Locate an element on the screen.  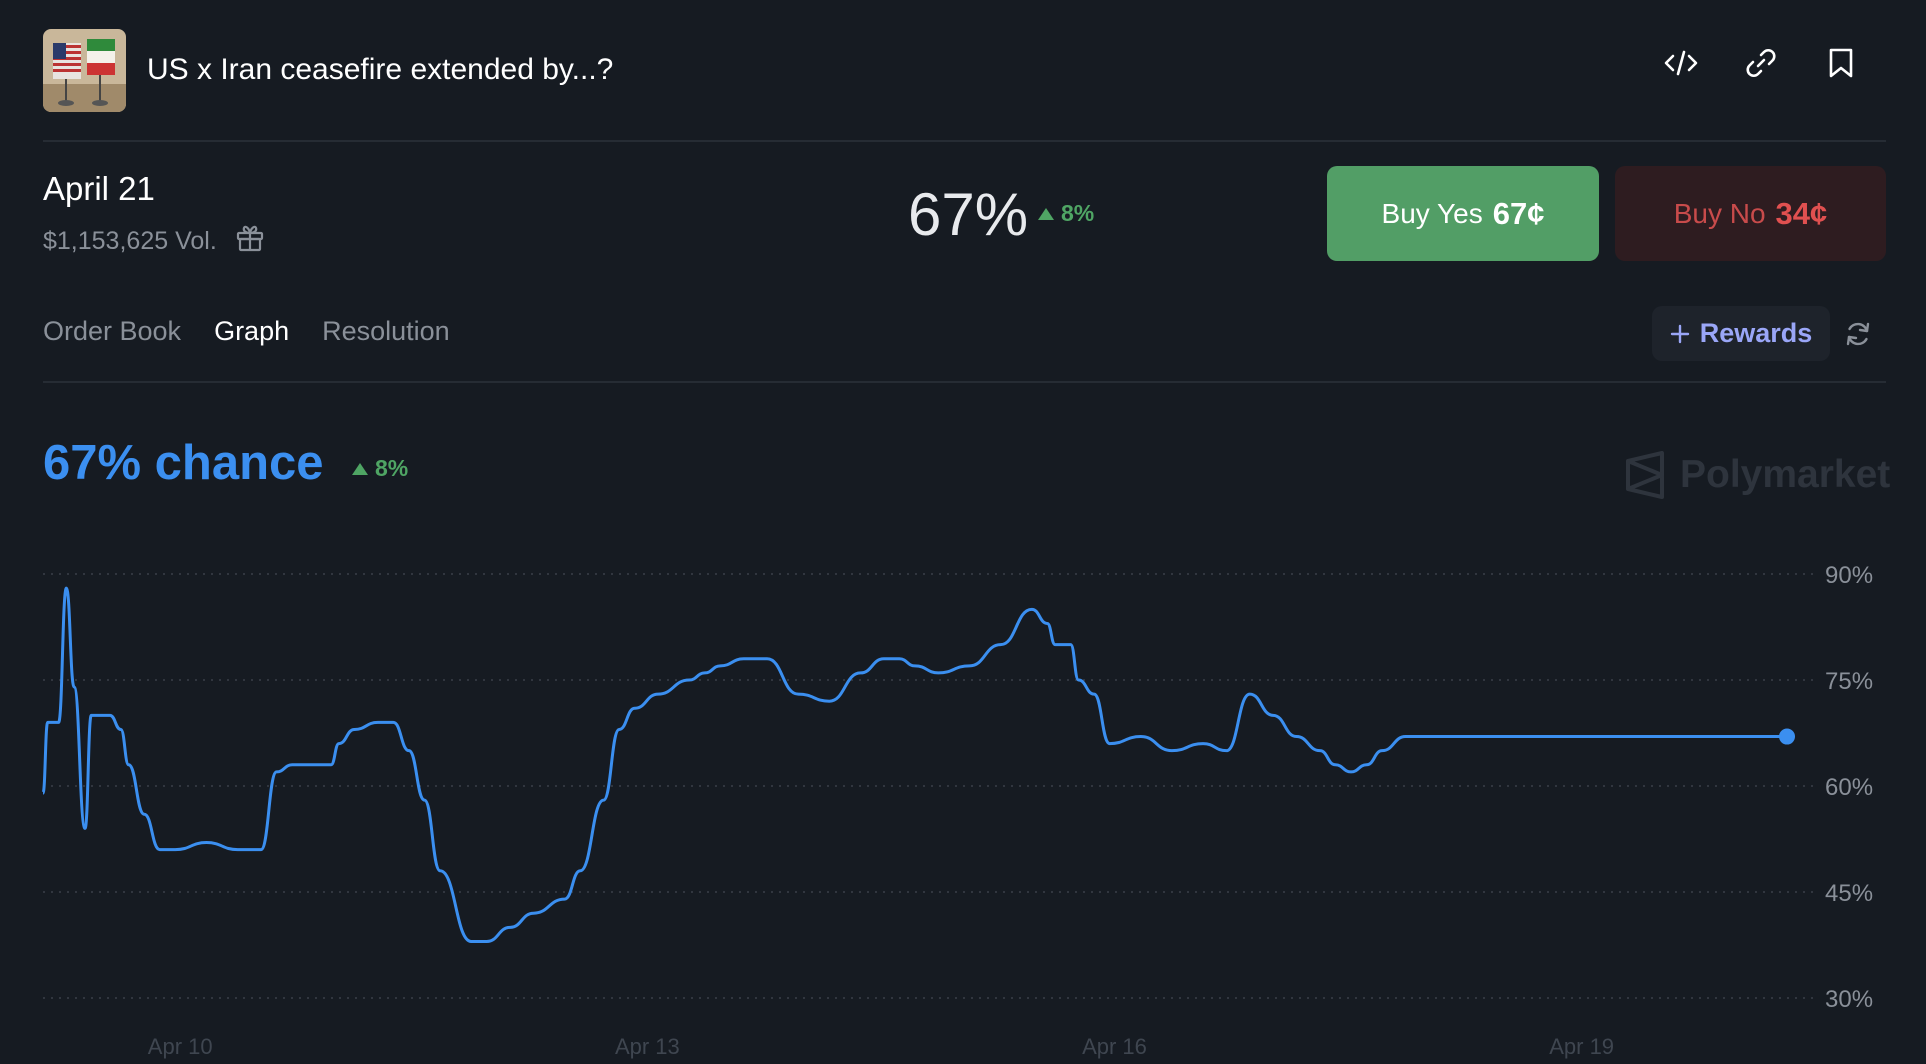
tab-bar: Order Book Graph Resolution is located at coordinates (246, 331).